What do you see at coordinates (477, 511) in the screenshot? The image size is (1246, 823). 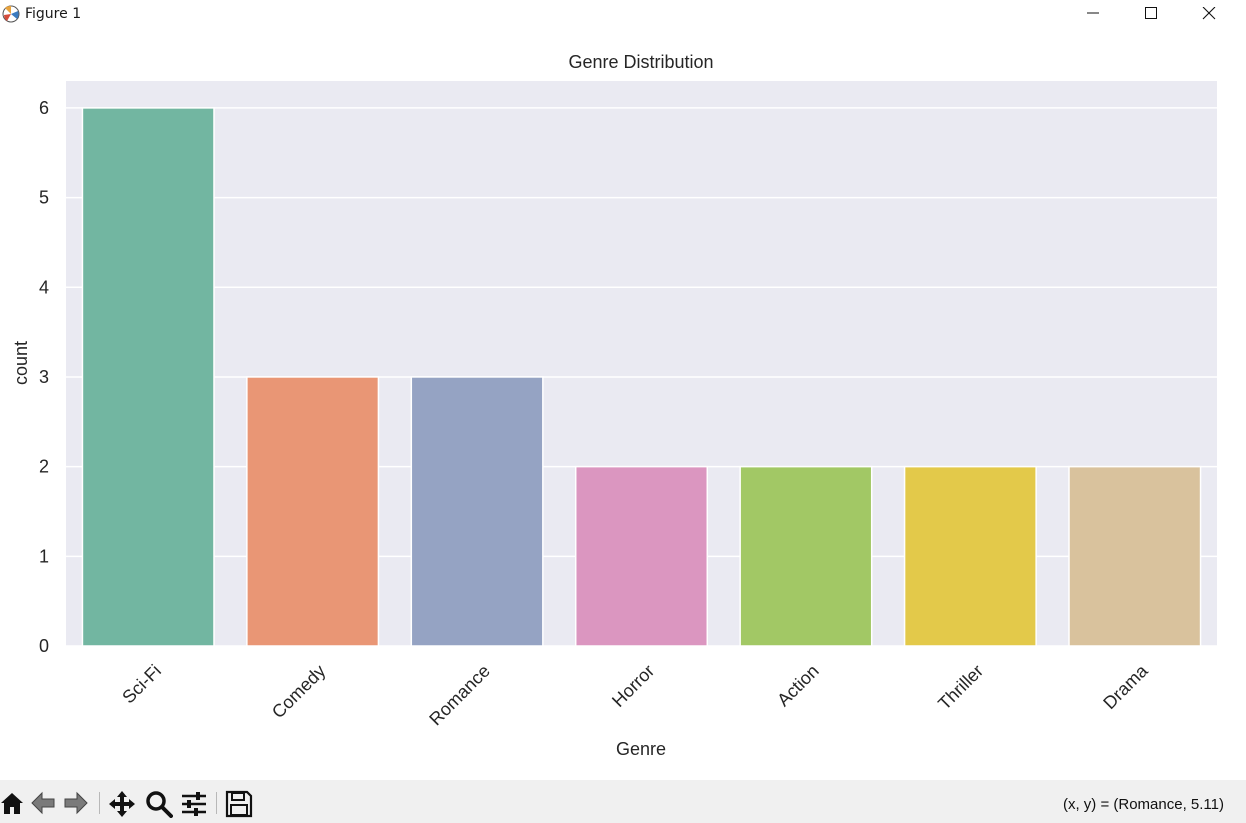 I see `bar-romance` at bounding box center [477, 511].